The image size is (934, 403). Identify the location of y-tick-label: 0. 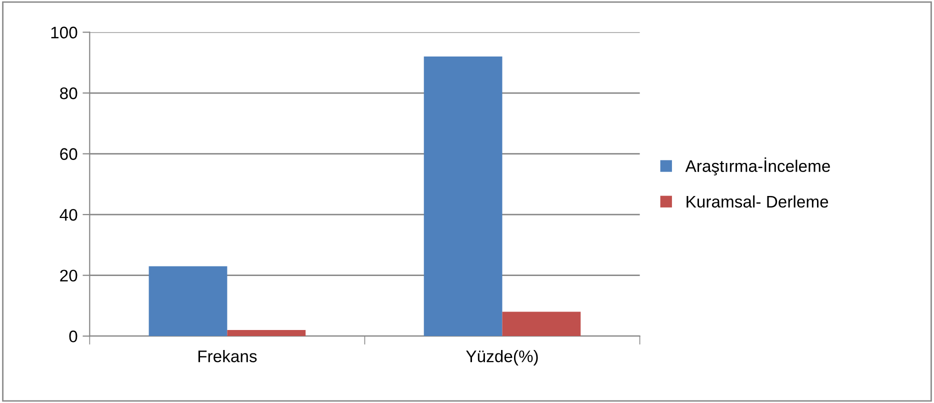
(73, 336).